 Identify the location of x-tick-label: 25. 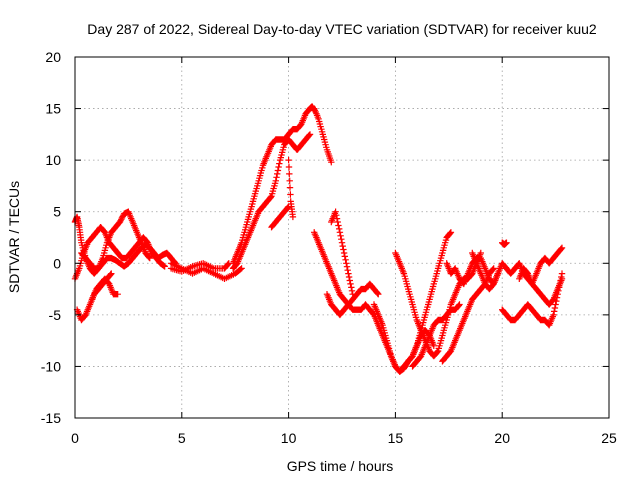
(609, 438).